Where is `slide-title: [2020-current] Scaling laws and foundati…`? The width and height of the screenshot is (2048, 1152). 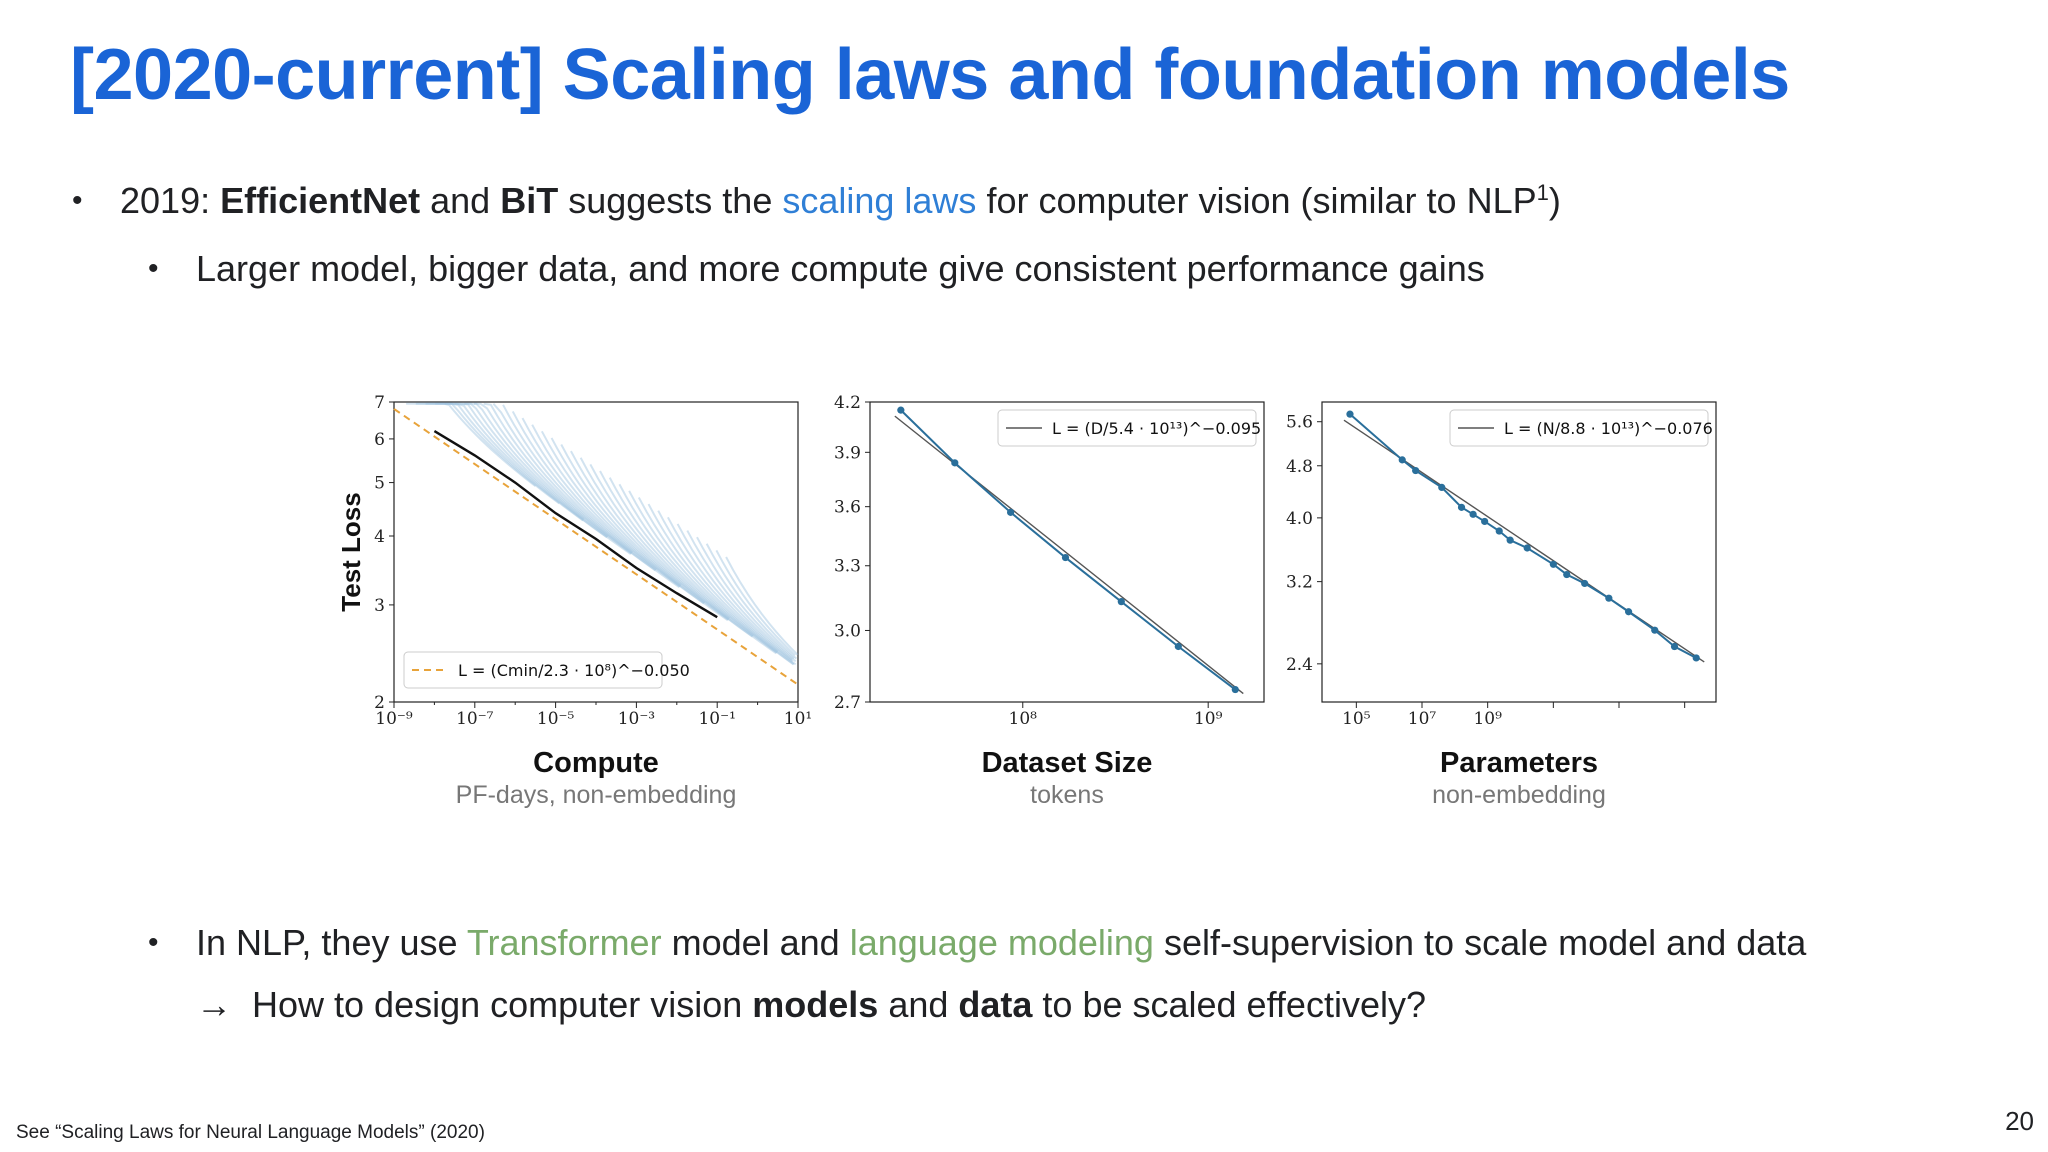 slide-title: [2020-current] Scaling laws and foundati… is located at coordinates (930, 75).